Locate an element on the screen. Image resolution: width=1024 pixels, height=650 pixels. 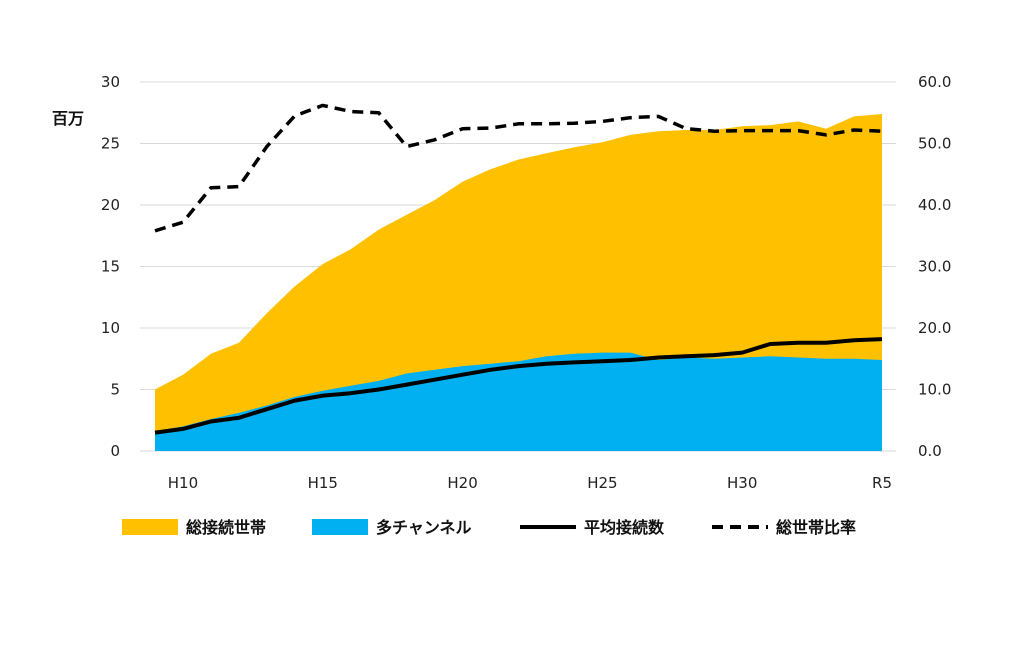
left-tick-label: 20 is located at coordinates (110, 205).